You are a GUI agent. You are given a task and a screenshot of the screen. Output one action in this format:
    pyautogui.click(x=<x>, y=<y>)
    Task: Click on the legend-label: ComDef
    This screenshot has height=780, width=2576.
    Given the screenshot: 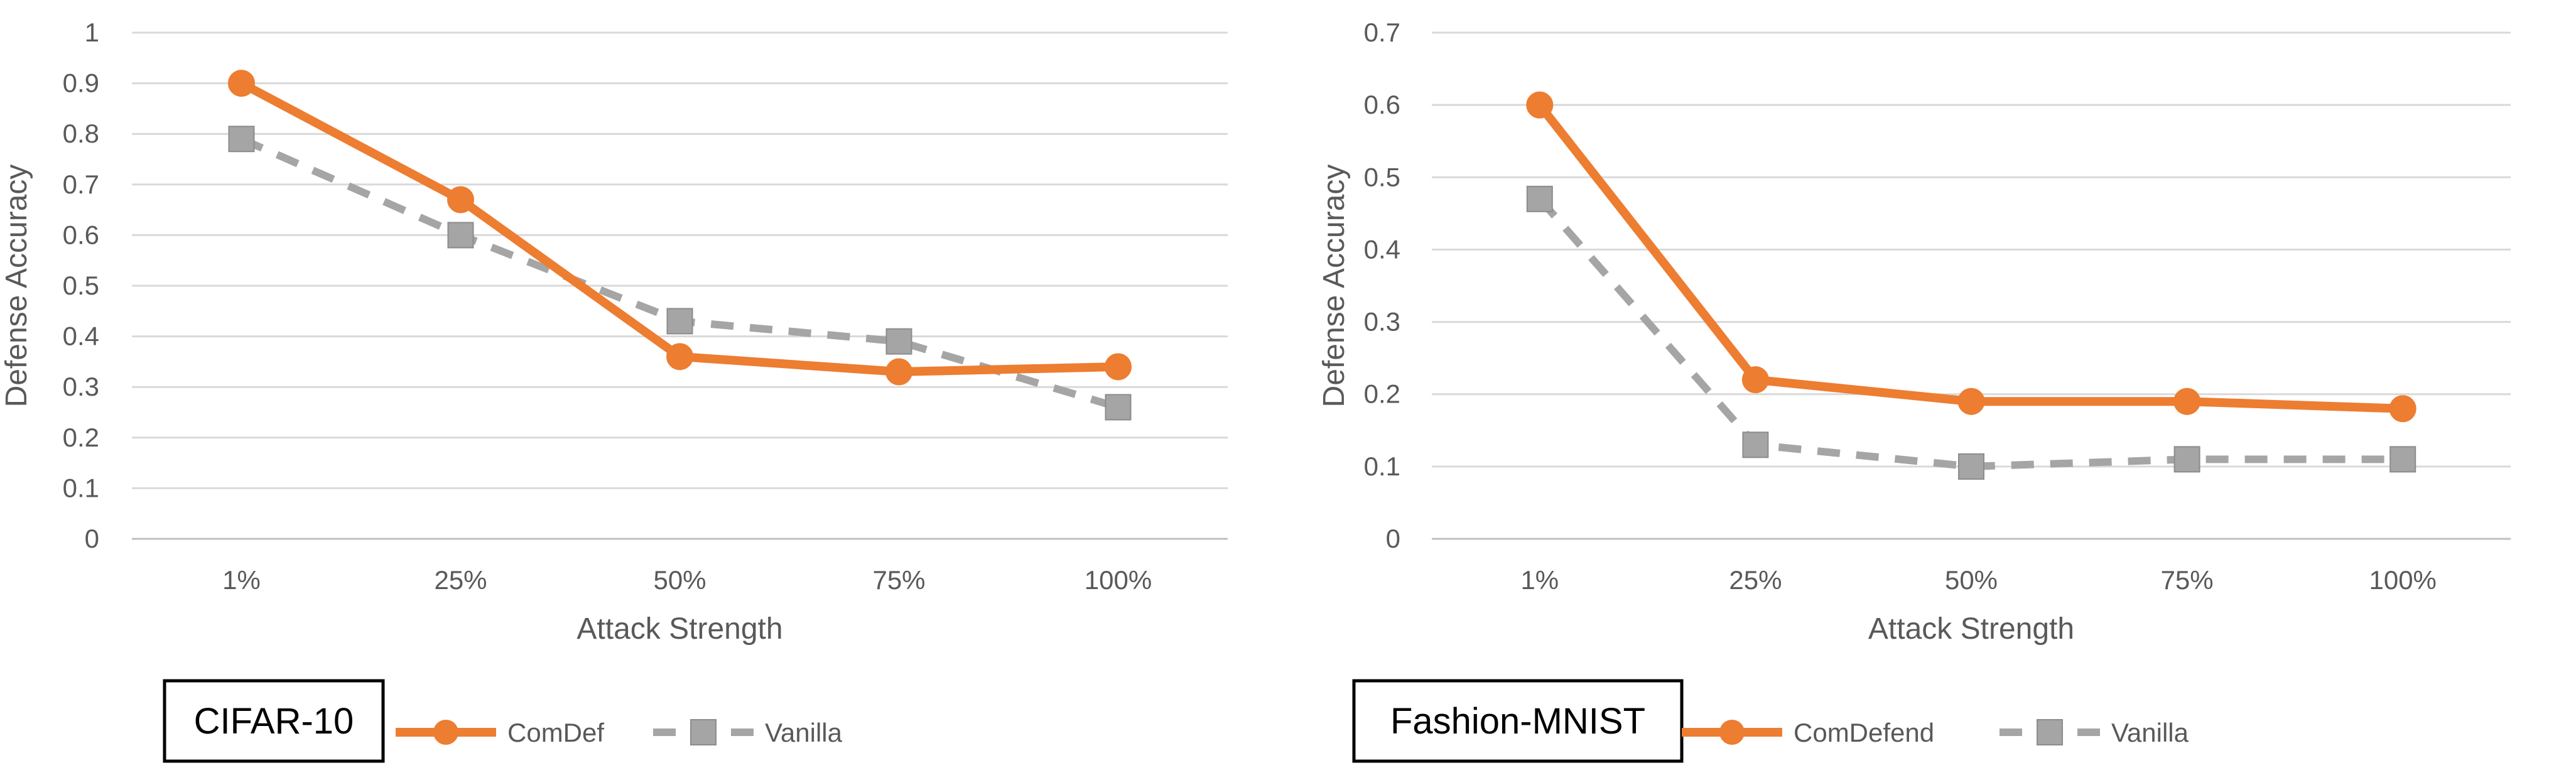 What is the action you would take?
    pyautogui.click(x=556, y=732)
    